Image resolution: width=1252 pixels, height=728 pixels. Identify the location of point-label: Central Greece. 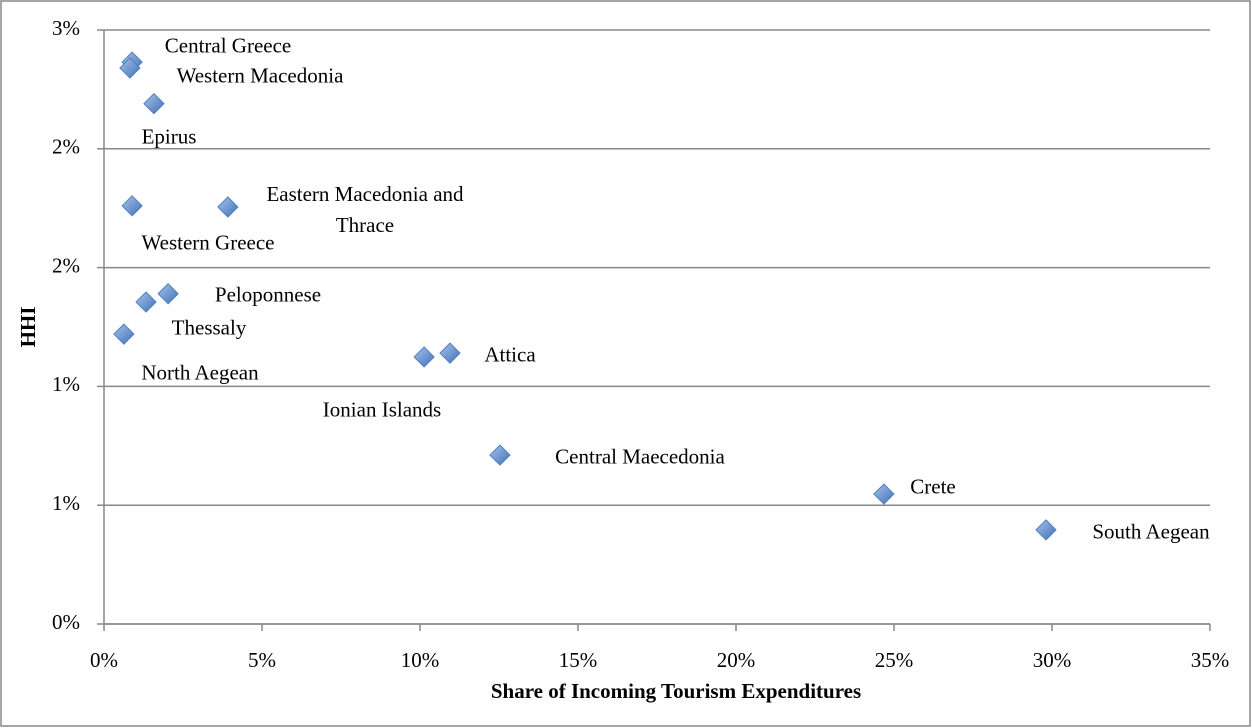
(228, 45).